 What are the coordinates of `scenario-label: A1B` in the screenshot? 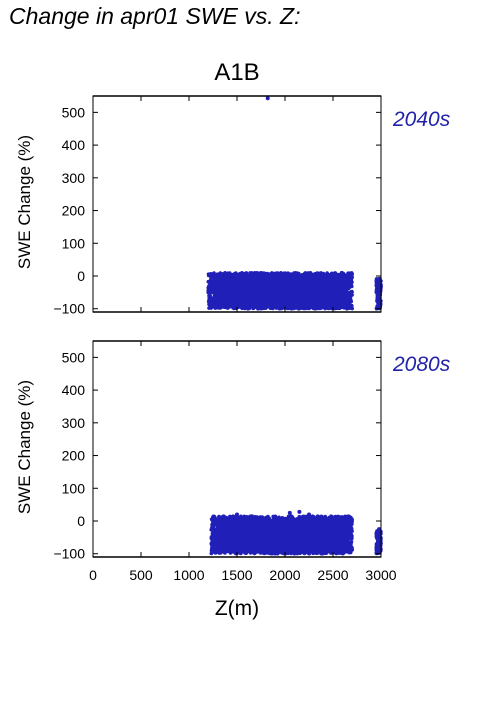 It's located at (236, 72).